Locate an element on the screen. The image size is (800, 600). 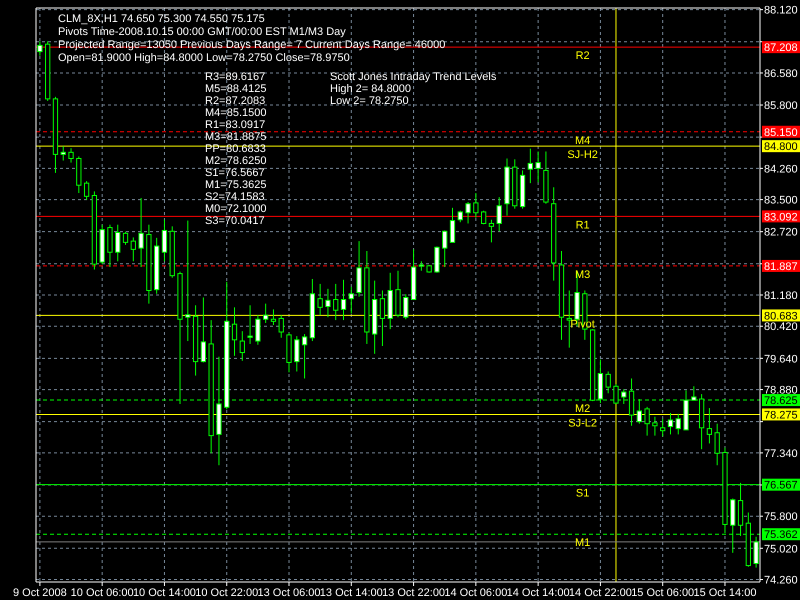
annotation: M4 is located at coordinates (582, 140).